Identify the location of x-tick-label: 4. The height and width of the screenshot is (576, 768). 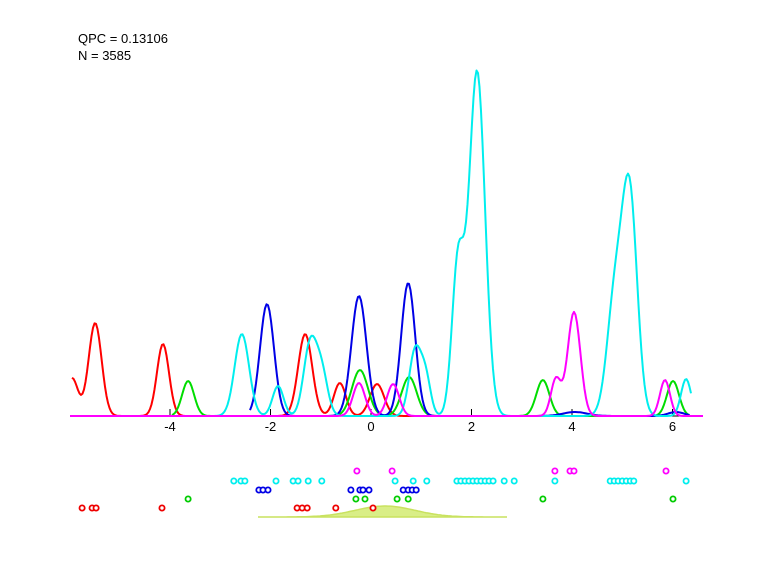
(571, 426).